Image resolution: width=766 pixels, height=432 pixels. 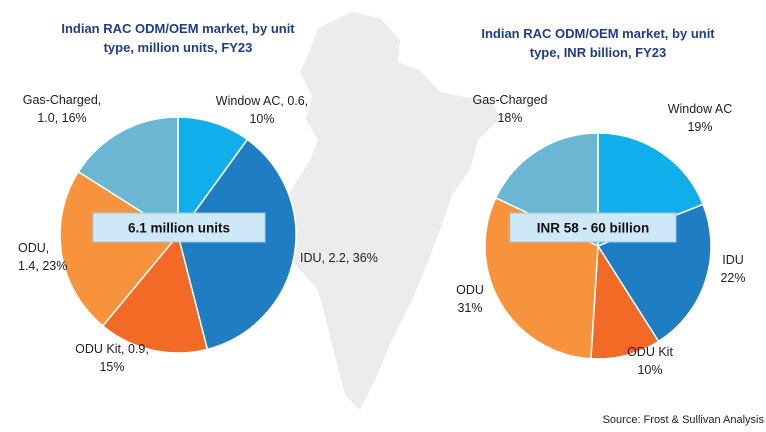 I want to click on slice-label: Gas-Charged 18%, so click(x=509, y=109).